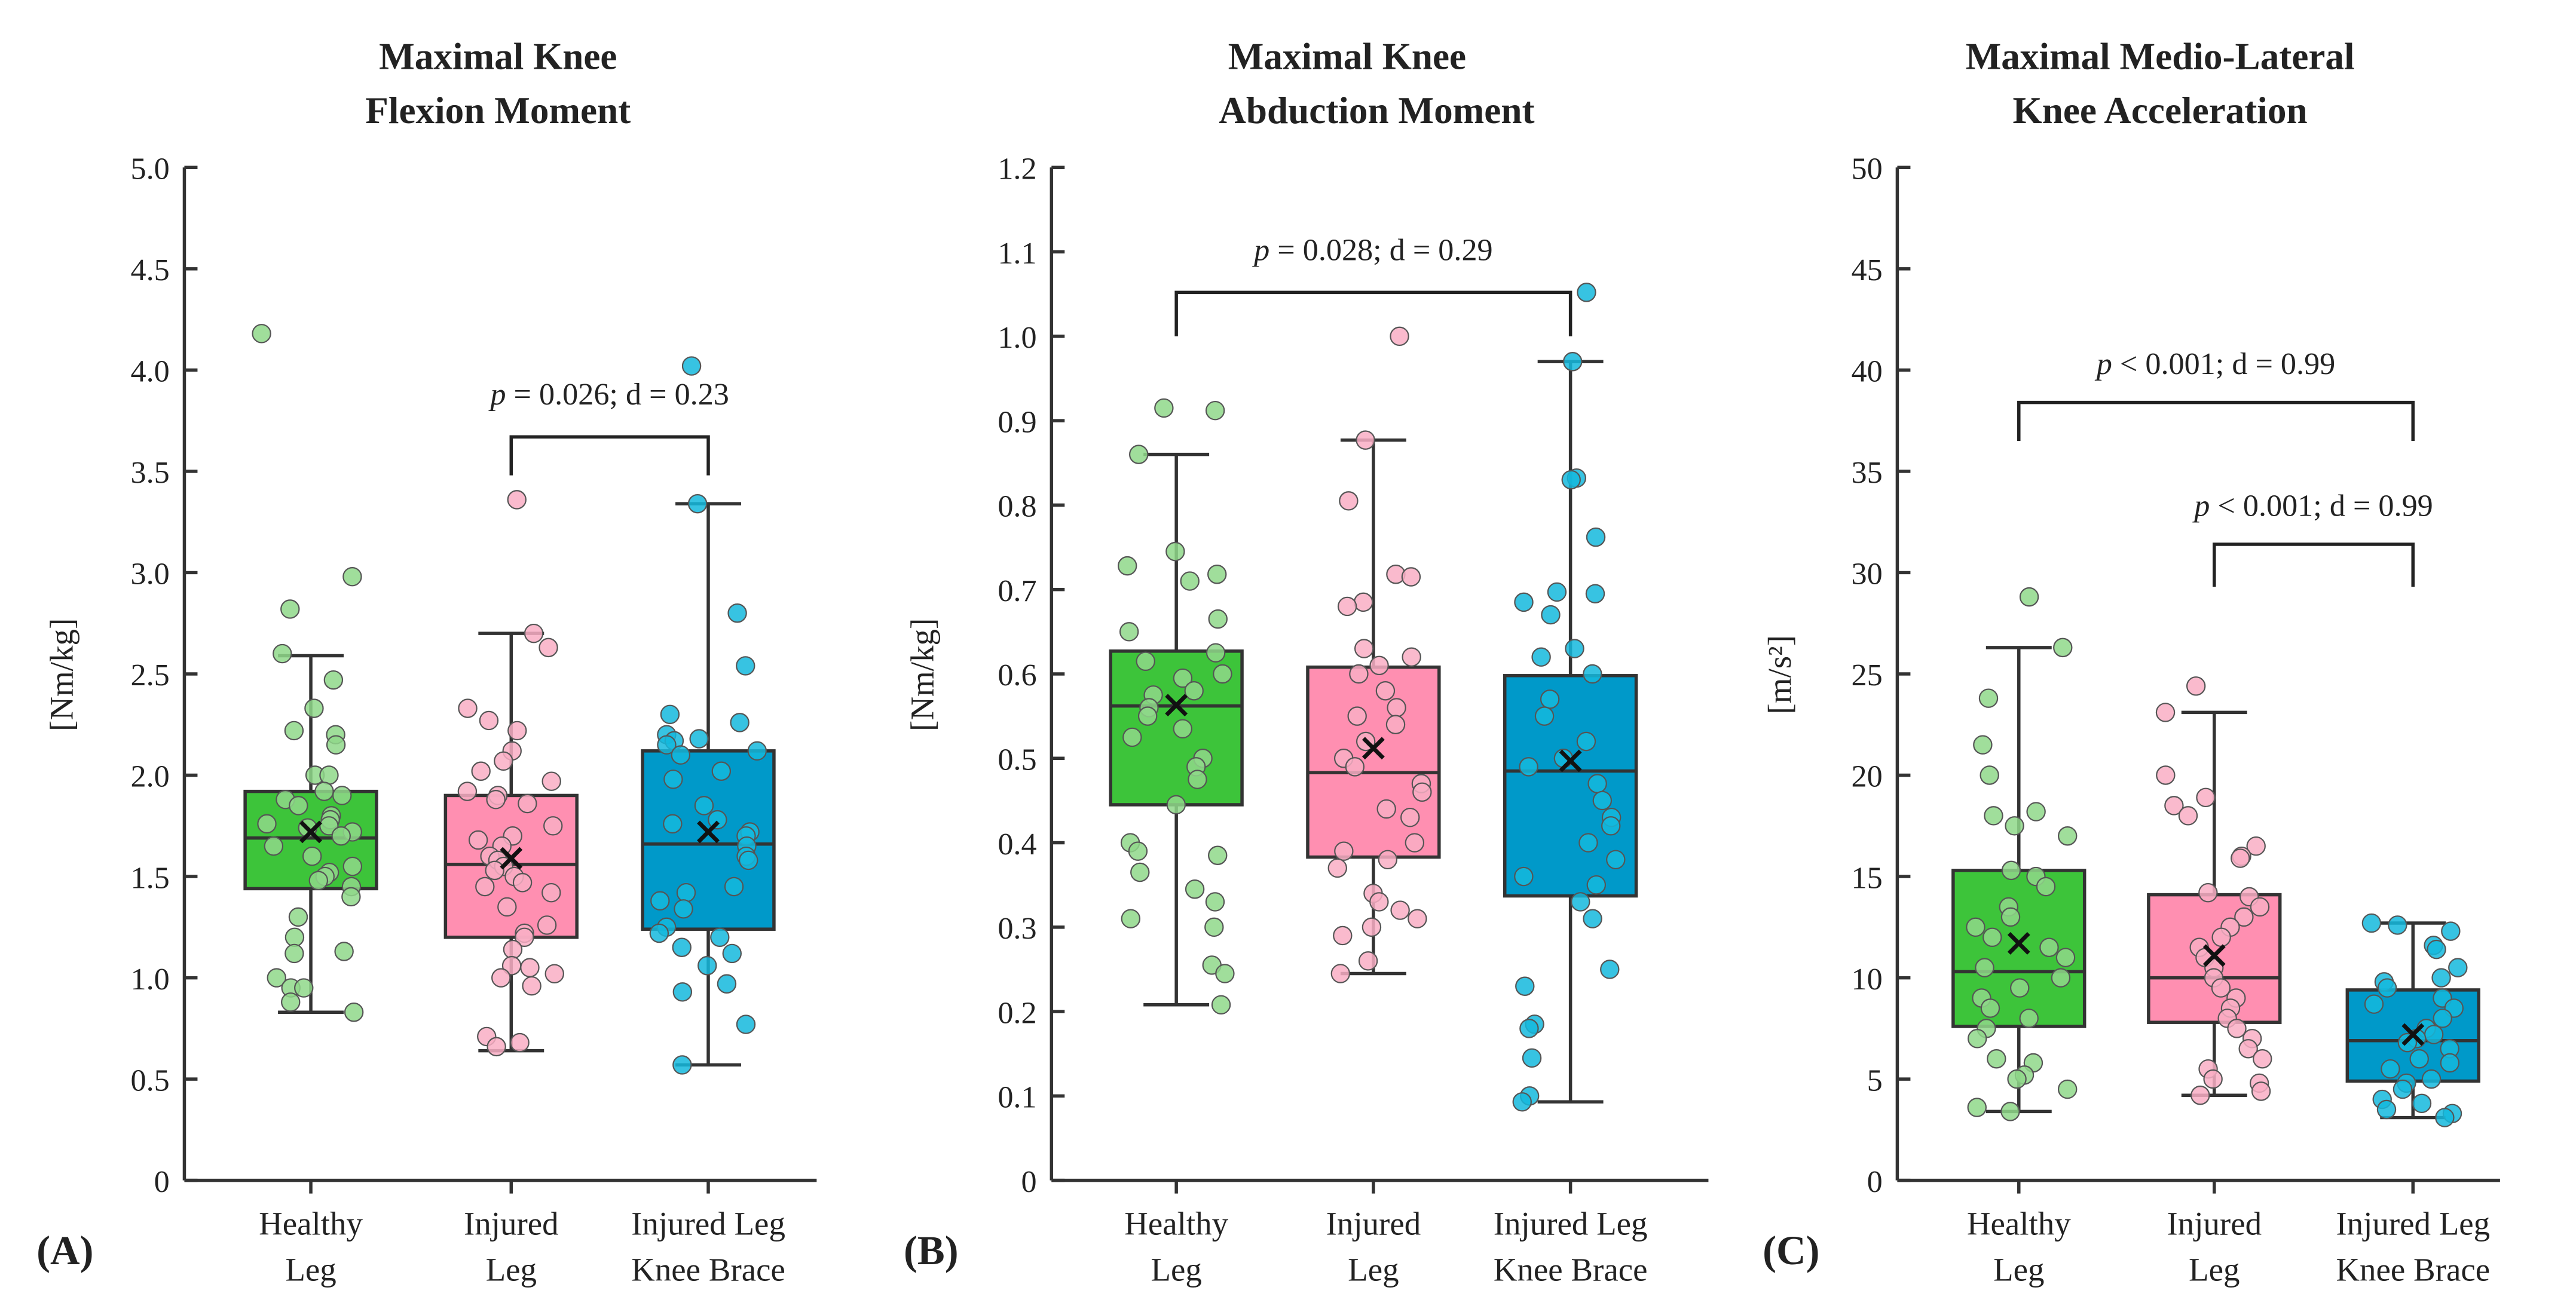 The image size is (2576, 1315). Describe the element at coordinates (608, 394) in the screenshot. I see `significance-label: p = 0.026; d = 0.23` at that location.